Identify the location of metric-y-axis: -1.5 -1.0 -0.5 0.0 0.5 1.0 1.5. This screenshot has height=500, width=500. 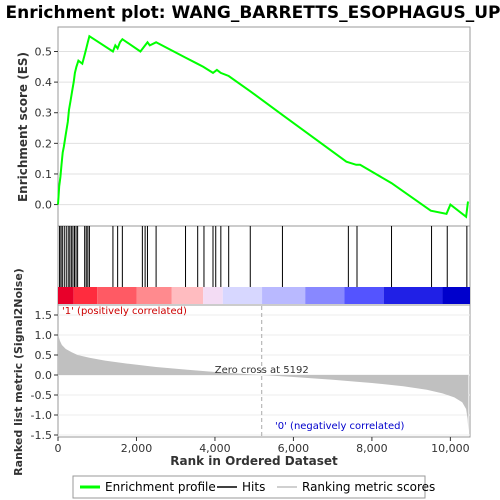
(44, 375).